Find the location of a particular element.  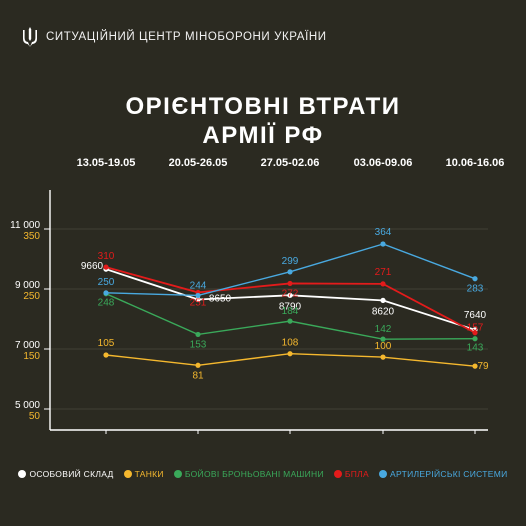

data-label: 251 is located at coordinates (198, 302).